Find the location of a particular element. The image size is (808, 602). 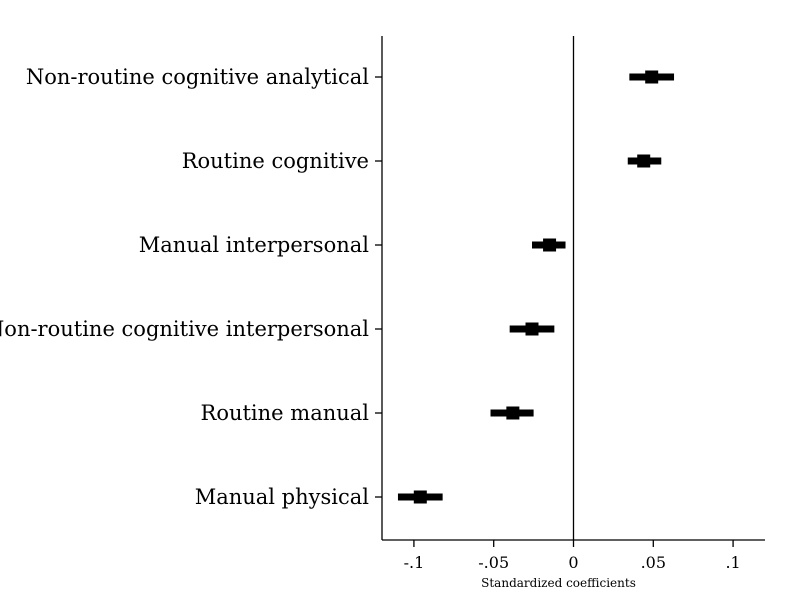

category-label: Manual interpersonal is located at coordinates (254, 245).